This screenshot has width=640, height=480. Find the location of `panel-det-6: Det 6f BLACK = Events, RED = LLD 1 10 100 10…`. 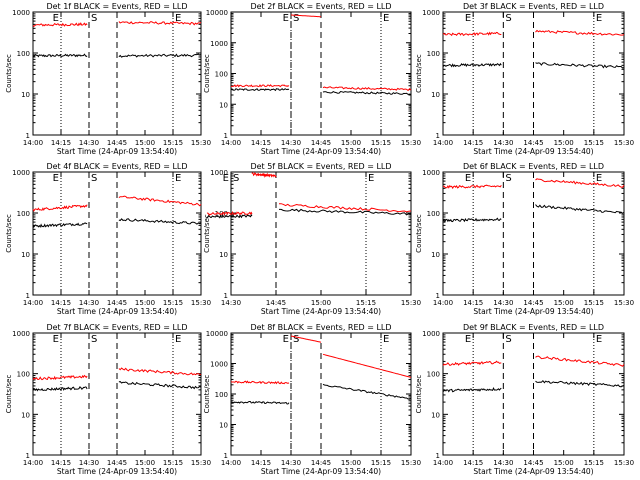

panel-det-6: Det 6f BLACK = Events, RED = LLD 1 10 100 10… is located at coordinates (524, 239).